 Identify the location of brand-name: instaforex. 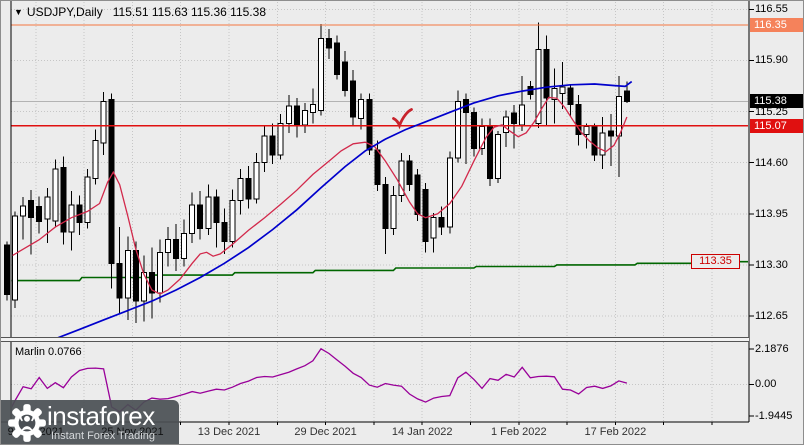
(101, 416).